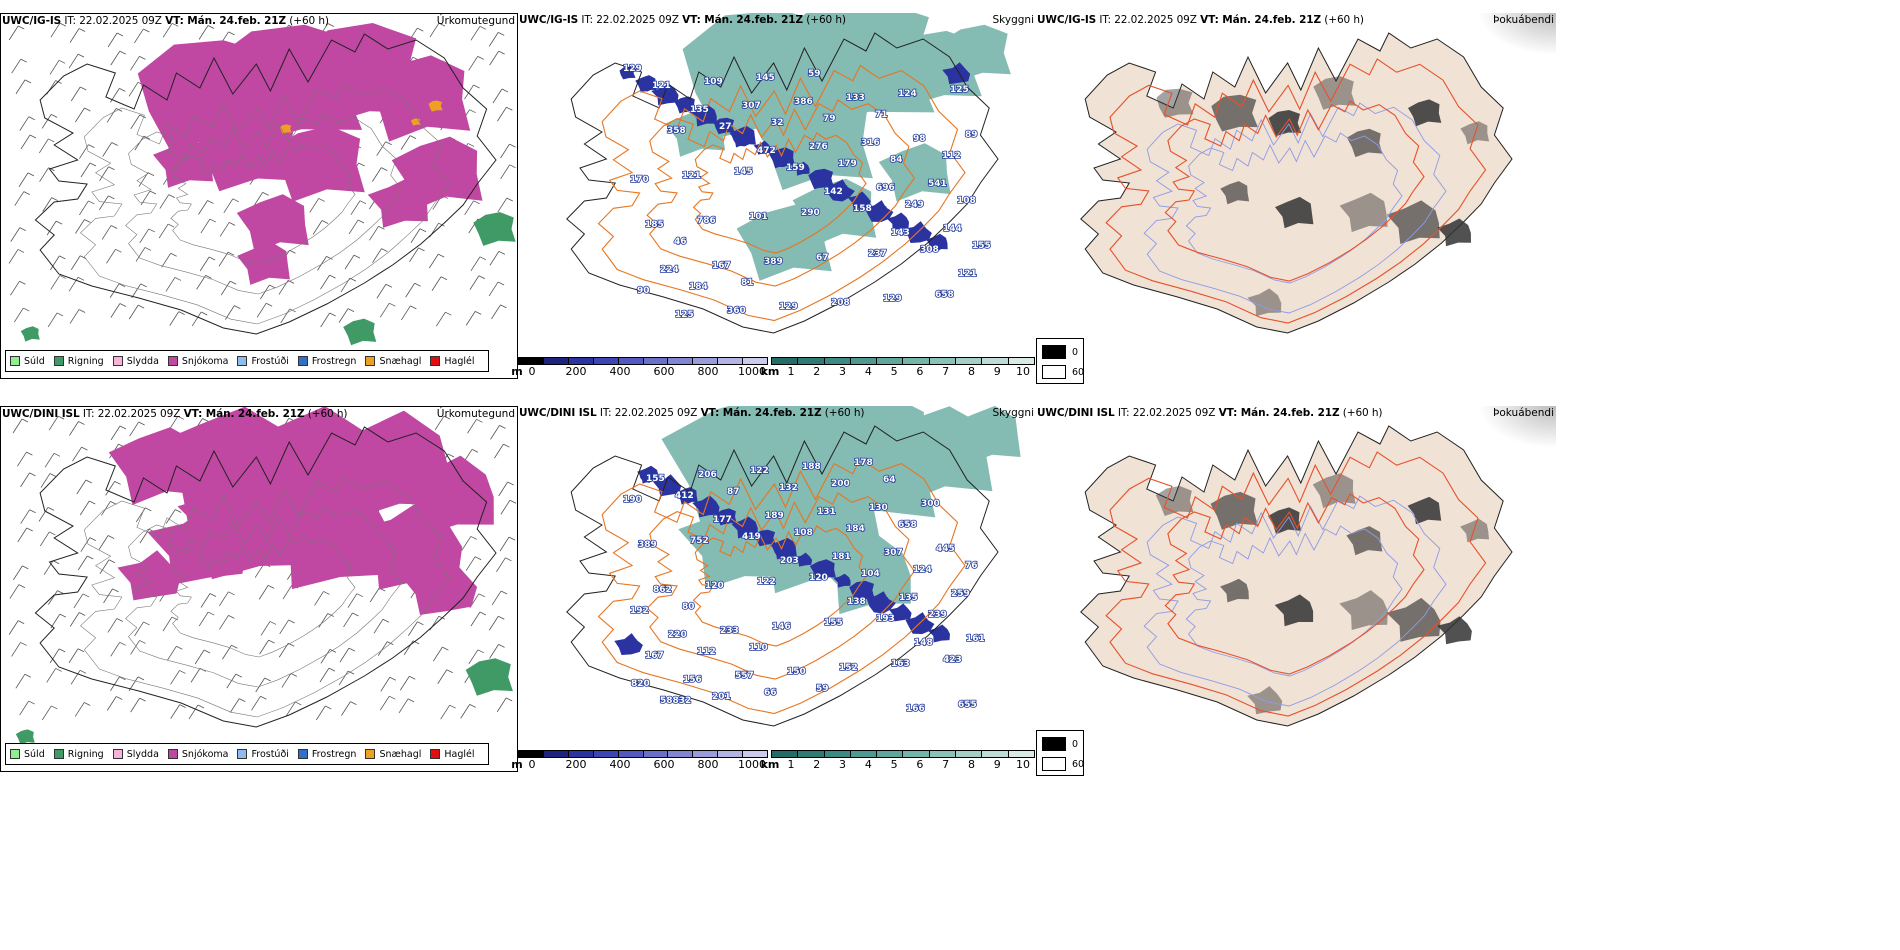  I want to click on panel-name: Þokuábendi, so click(1523, 20).